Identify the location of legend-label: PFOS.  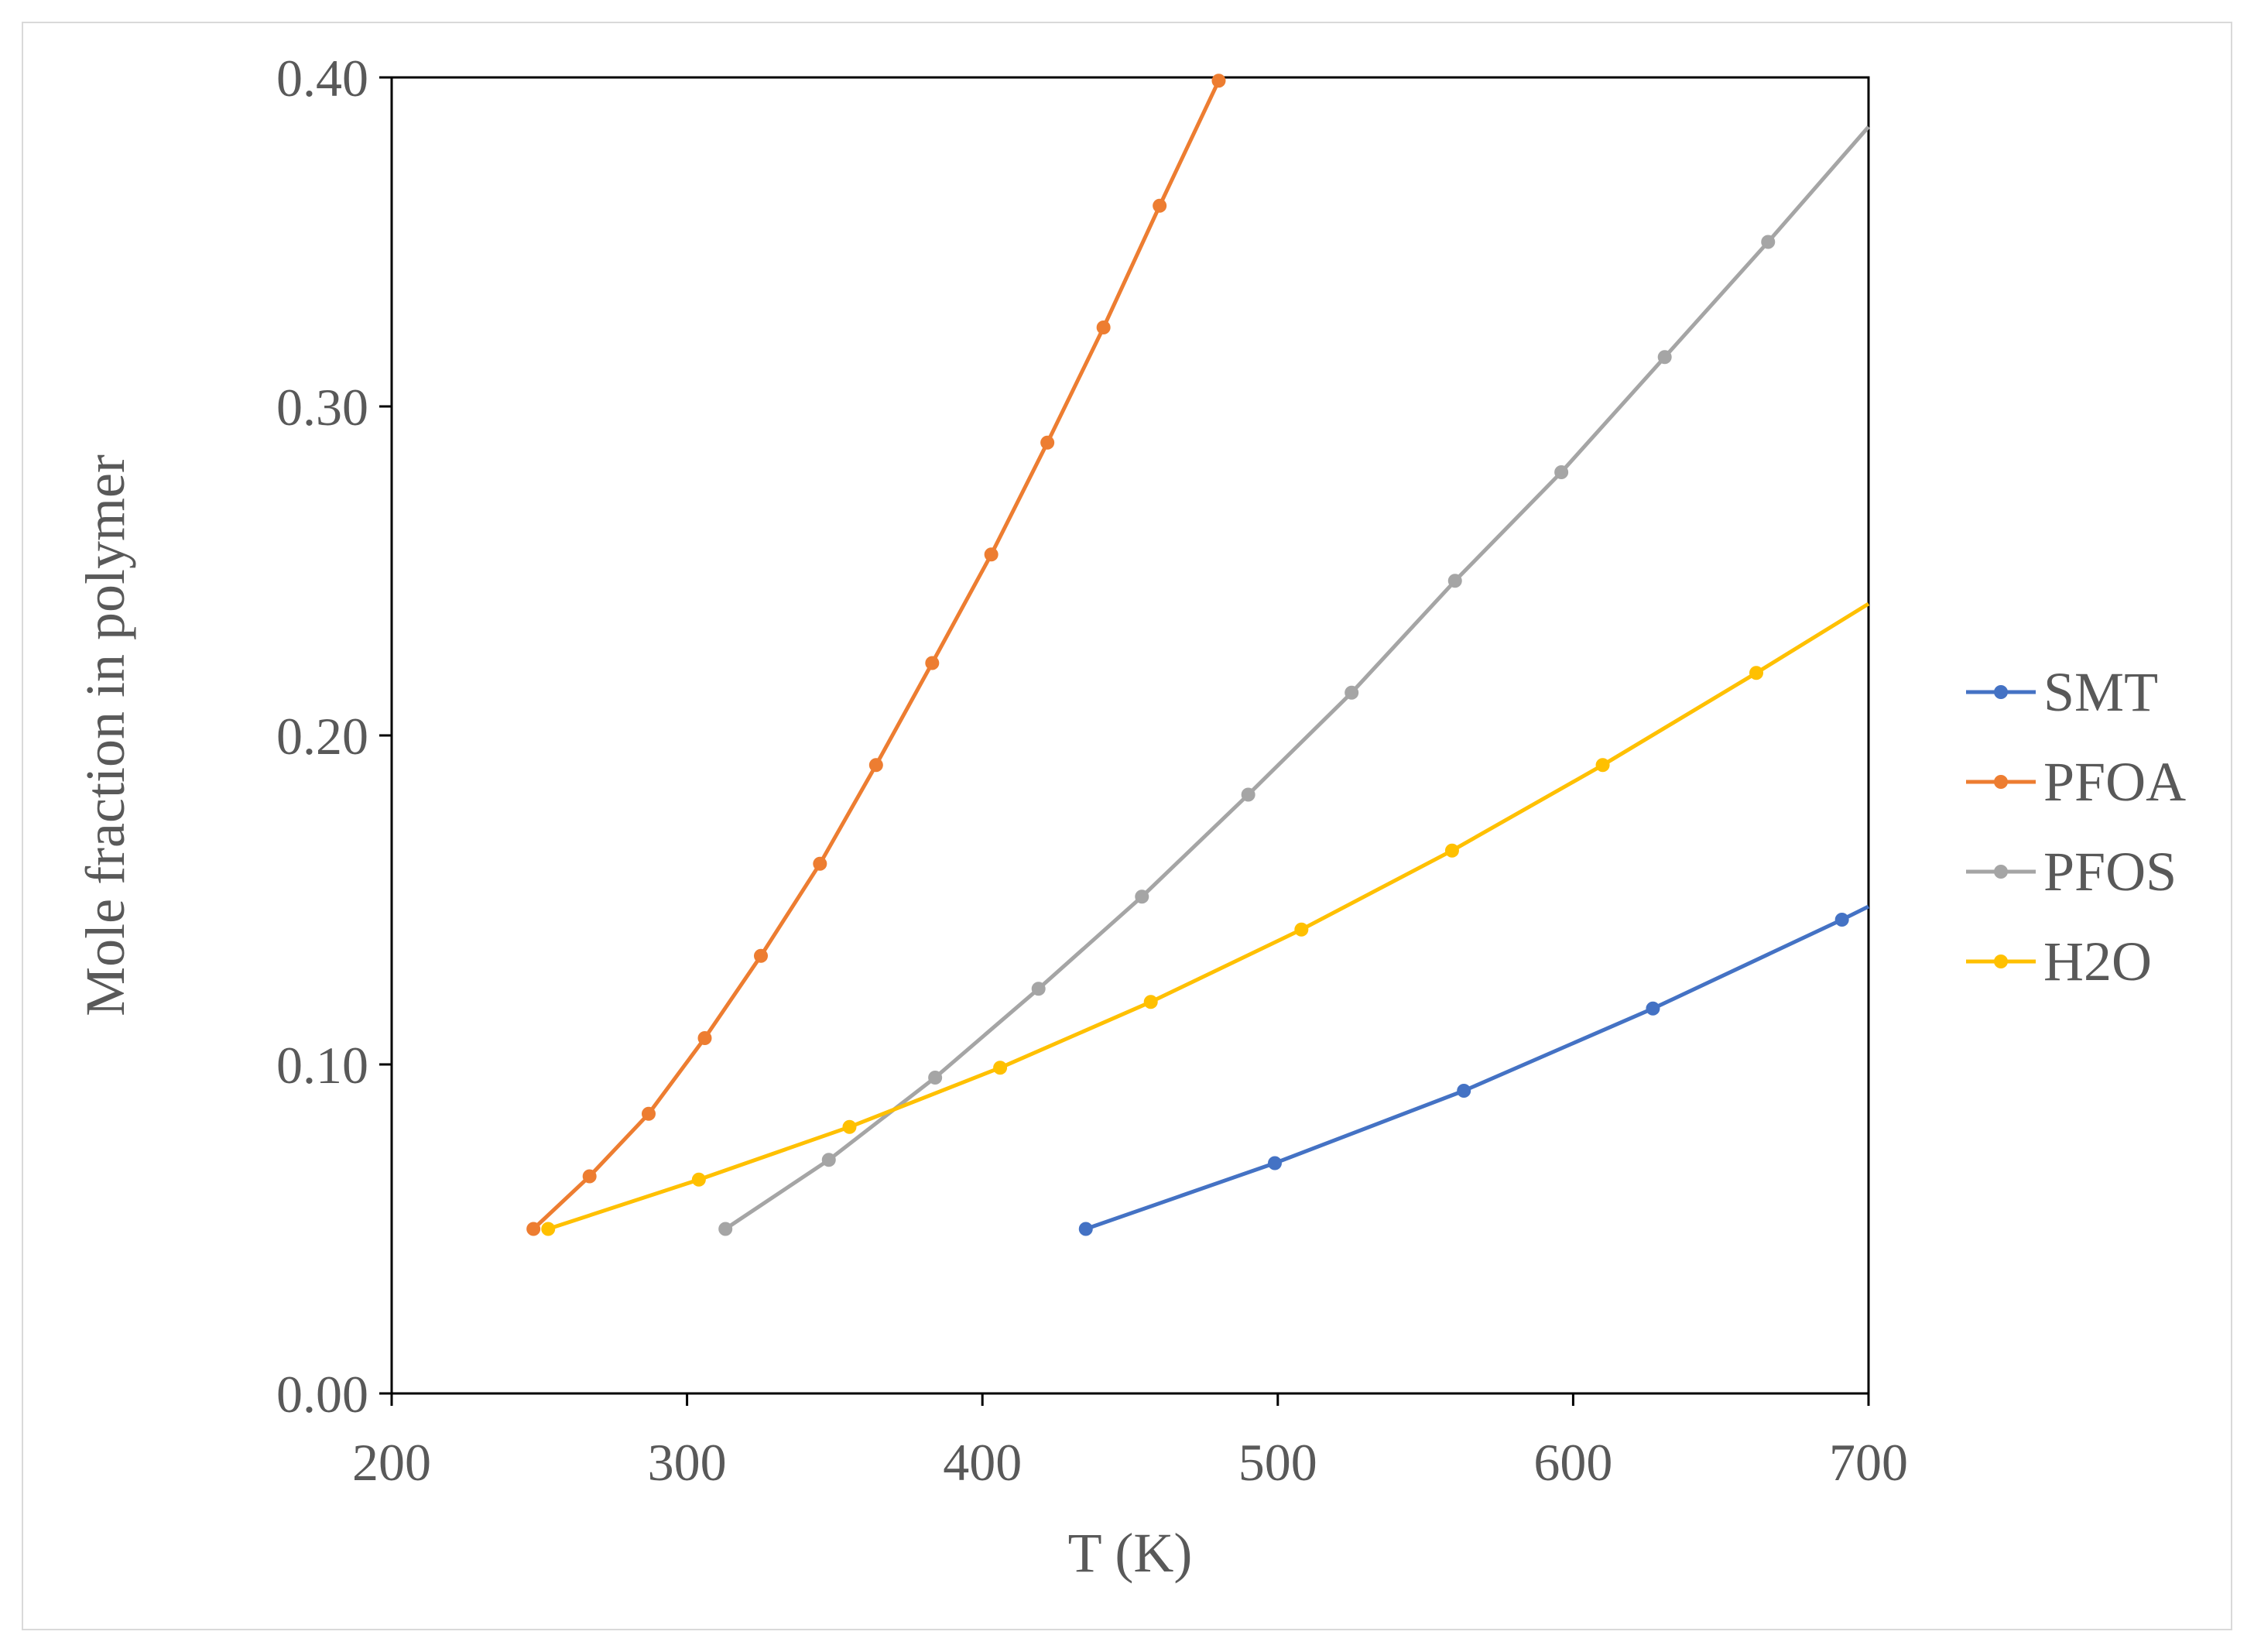
(2110, 872).